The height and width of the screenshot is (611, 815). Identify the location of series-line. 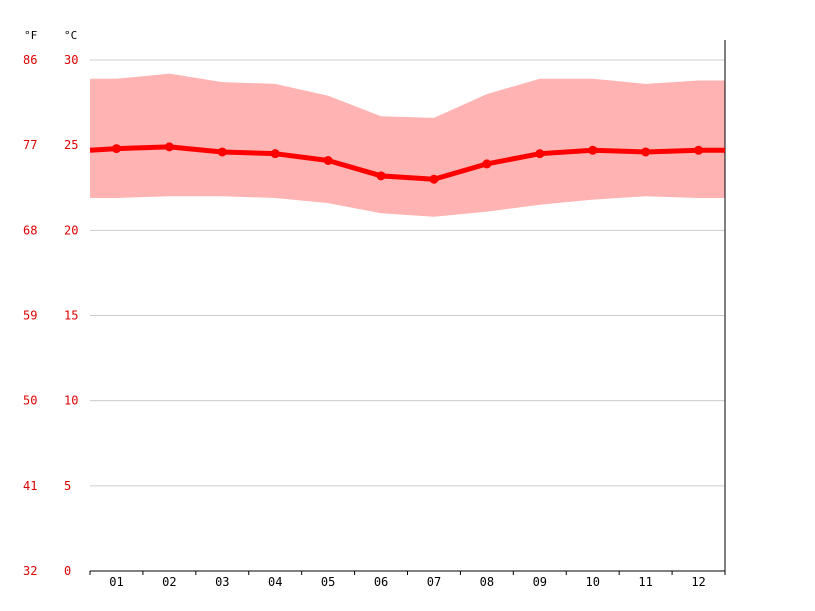
(407, 163).